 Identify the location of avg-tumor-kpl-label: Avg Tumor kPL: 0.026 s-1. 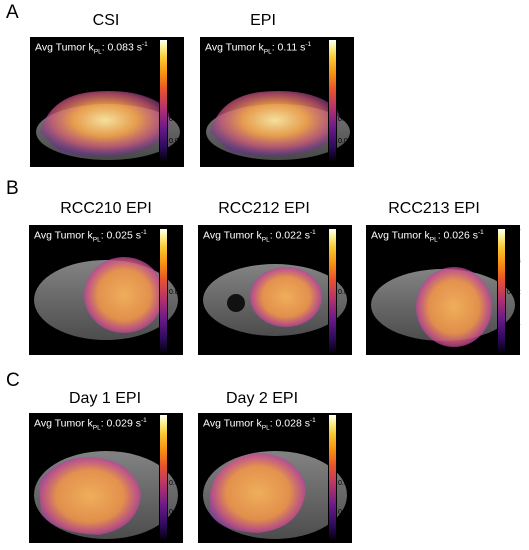
(427, 236).